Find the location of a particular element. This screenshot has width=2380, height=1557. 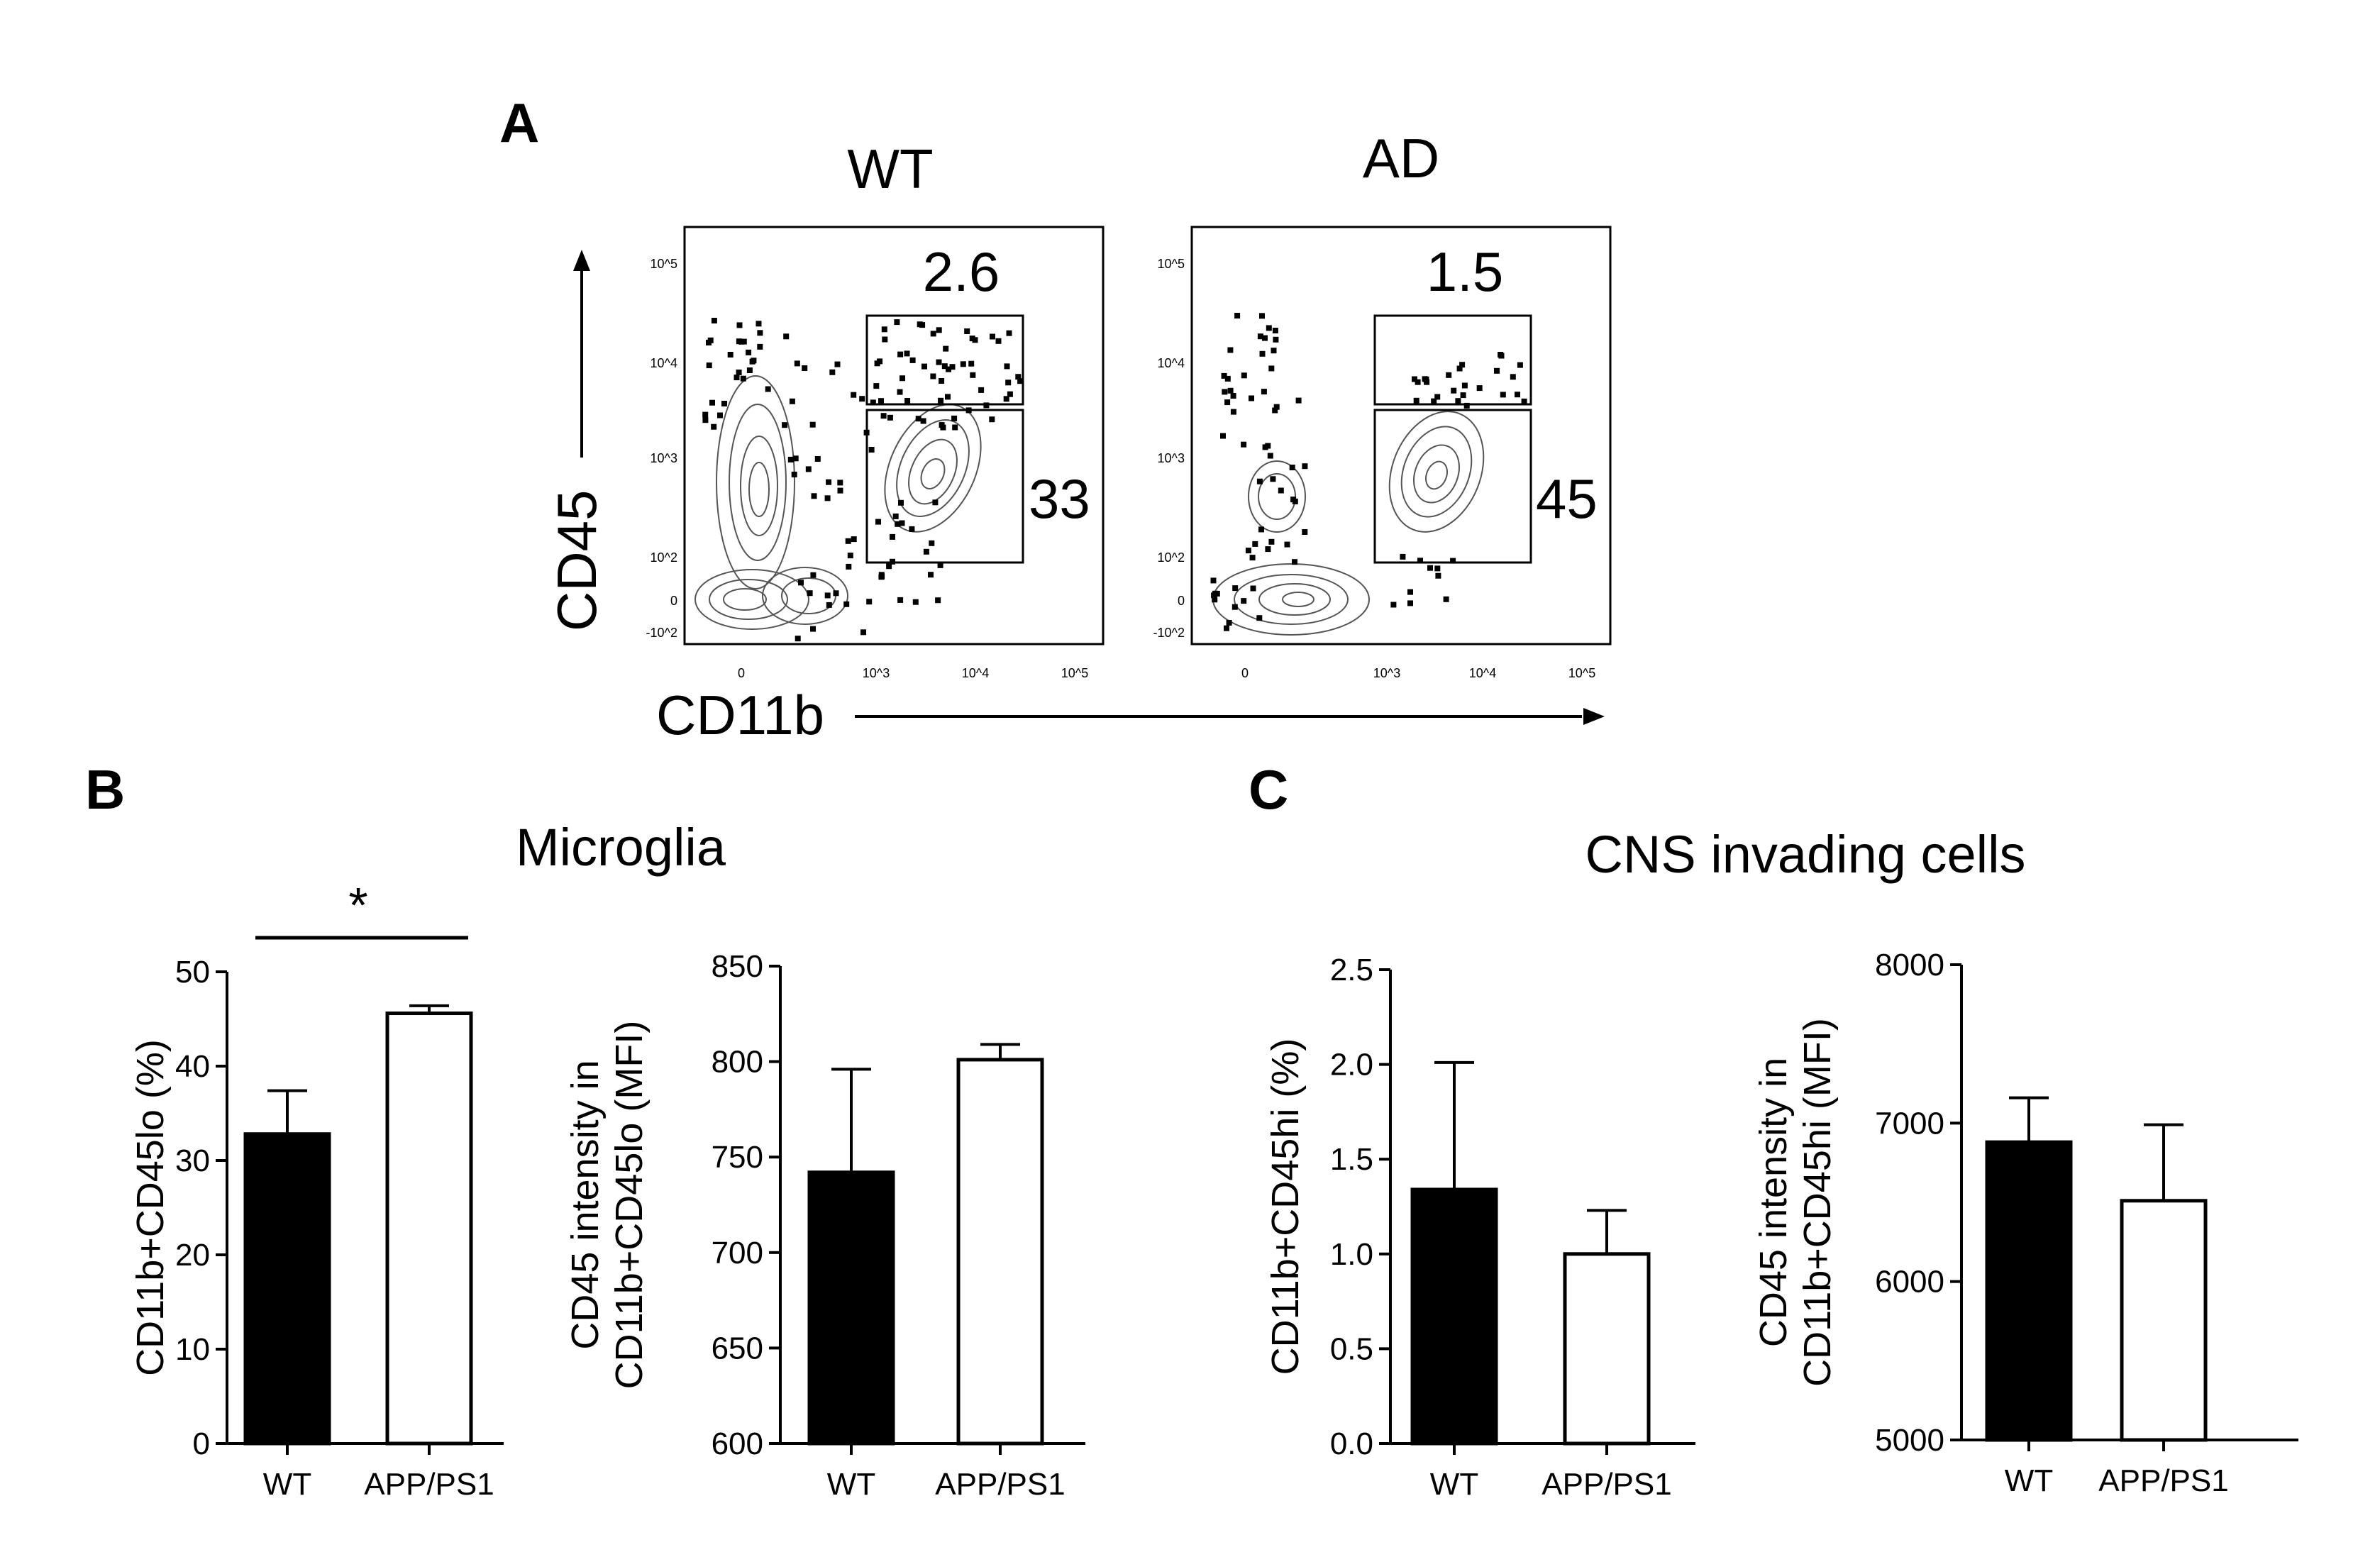

x-tick-label: APP/PS1 is located at coordinates (429, 1485).